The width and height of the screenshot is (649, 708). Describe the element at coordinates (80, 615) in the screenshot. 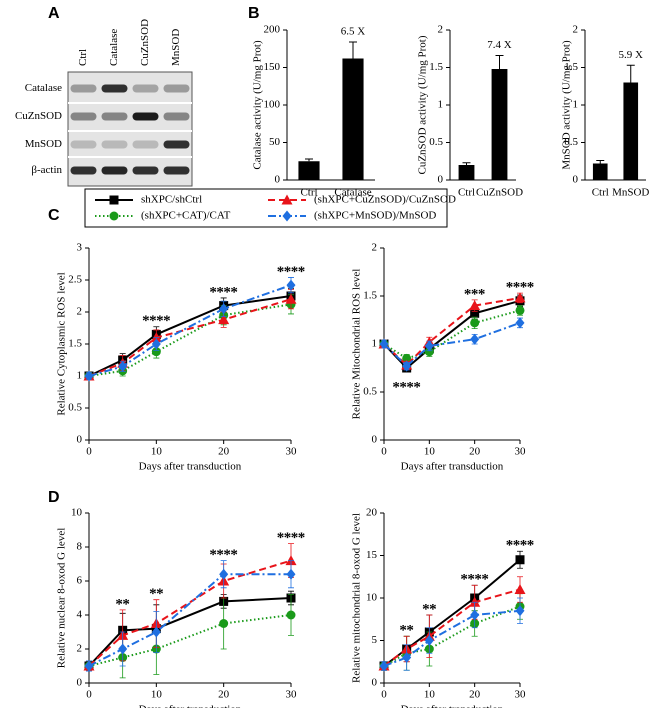

I see `y-tick-label: 4` at that location.